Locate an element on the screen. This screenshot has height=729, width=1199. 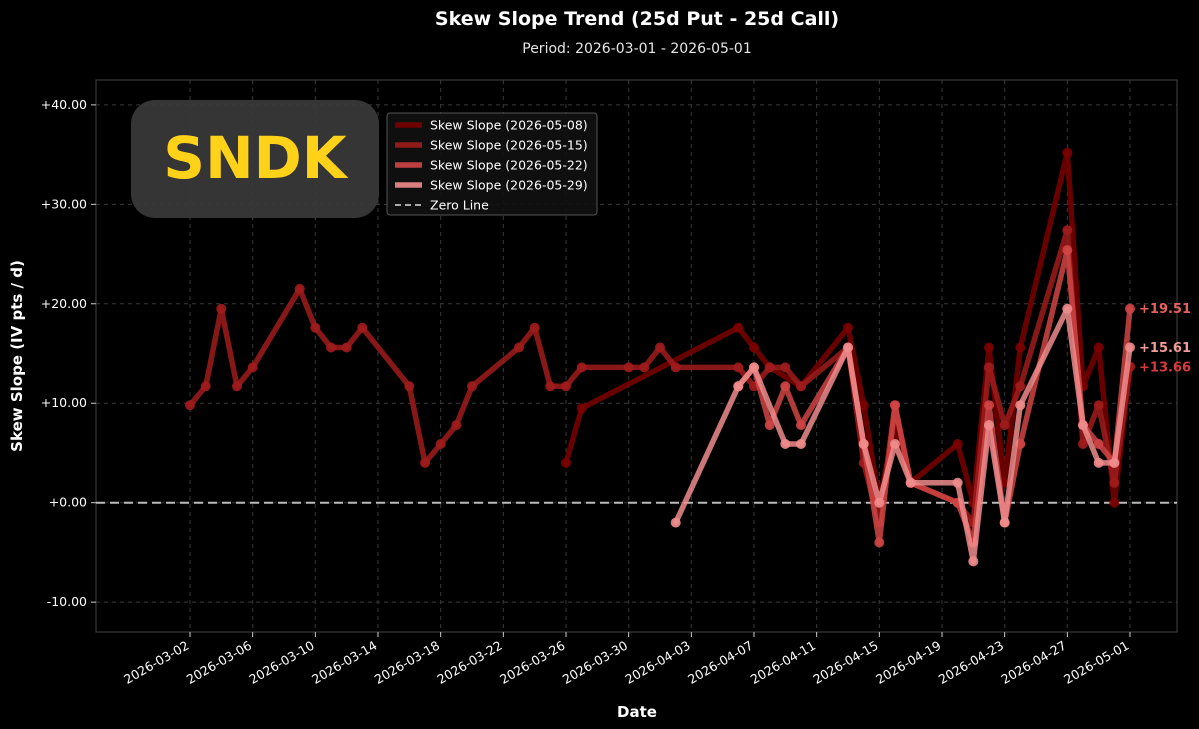
legend-entry: Skew Slope (2026-05-29) is located at coordinates (491, 185).